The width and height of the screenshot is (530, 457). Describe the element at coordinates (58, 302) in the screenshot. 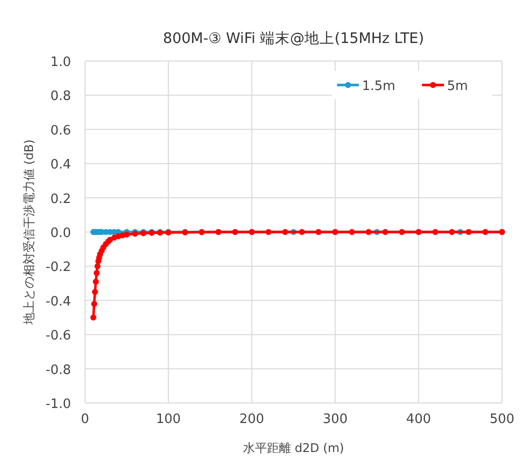

I see `y-tick-label: -0.4` at that location.